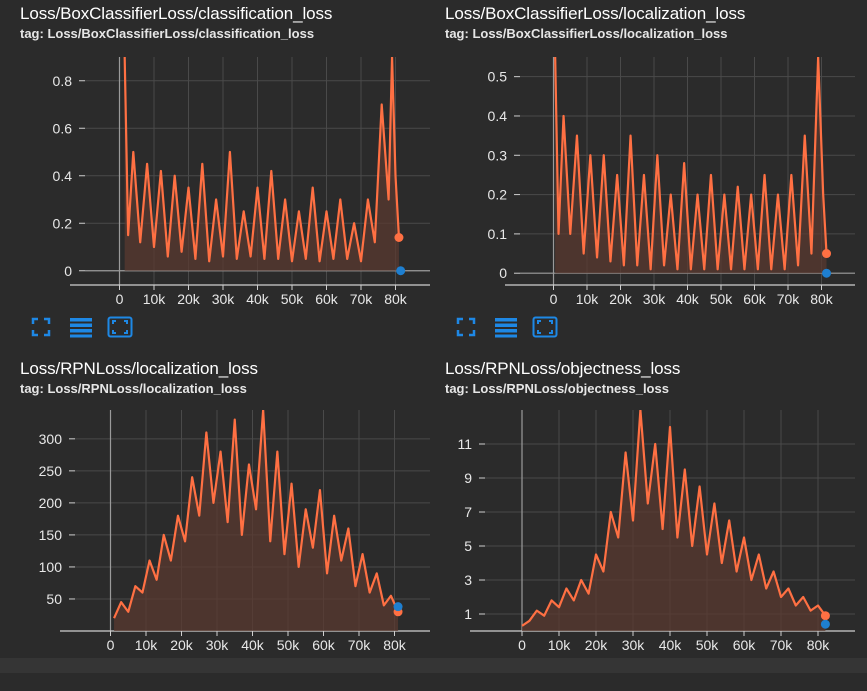  Describe the element at coordinates (51, 567) in the screenshot. I see `y-tick-label: 100` at that location.